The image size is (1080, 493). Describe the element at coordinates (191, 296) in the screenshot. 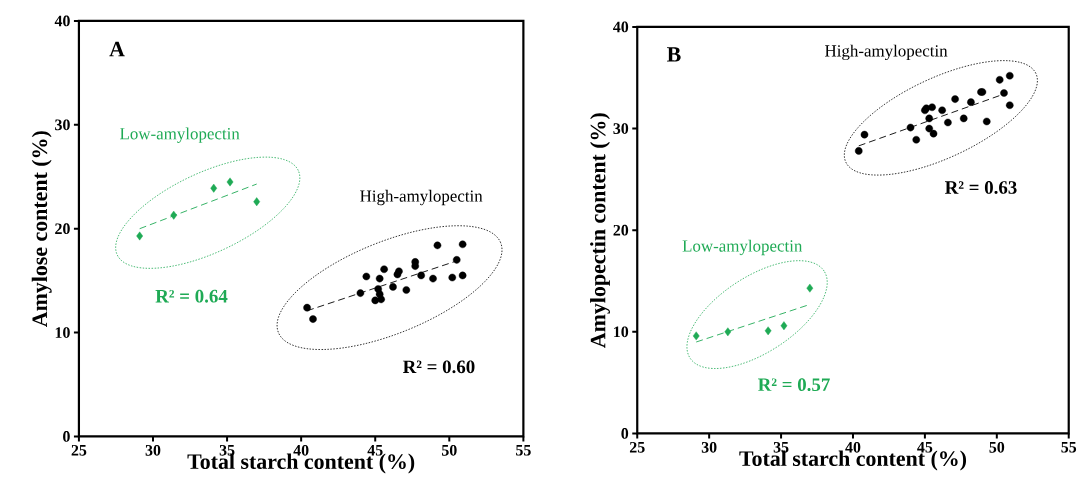

I see `annotation: R² = 0.64` at that location.